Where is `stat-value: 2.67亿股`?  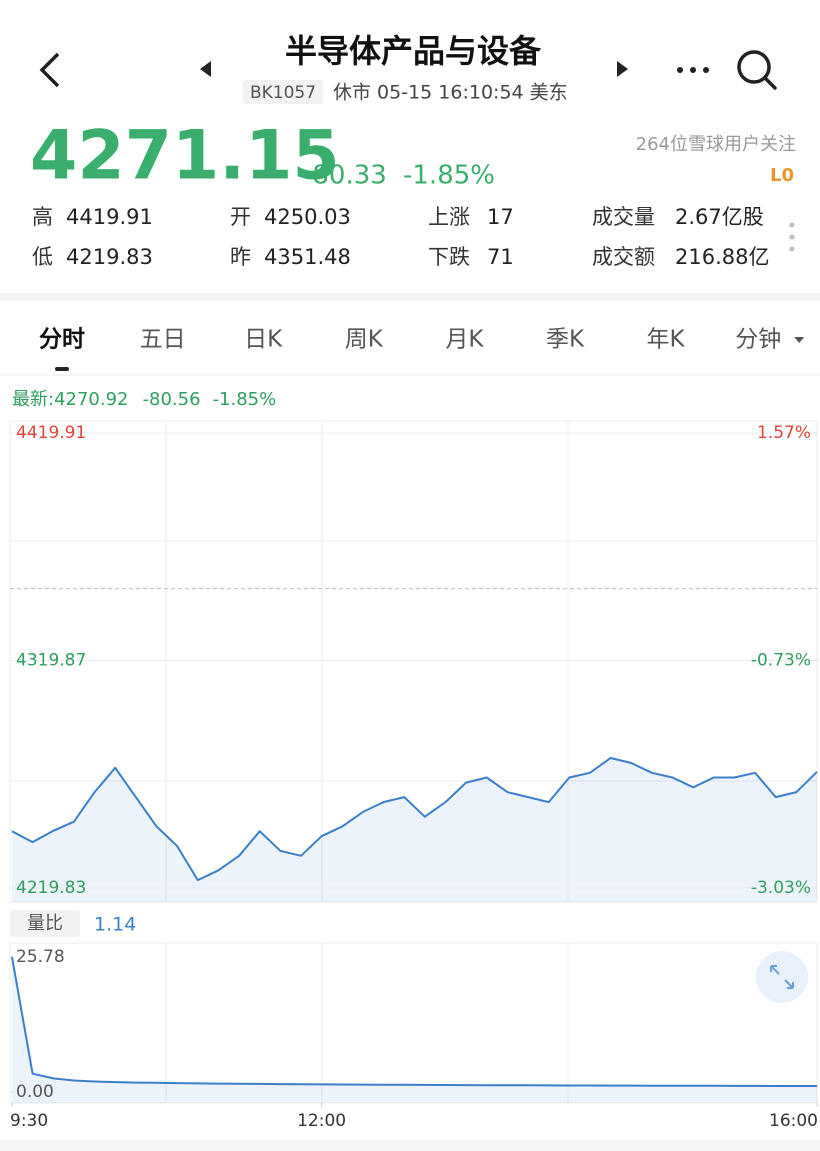 stat-value: 2.67亿股 is located at coordinates (719, 217).